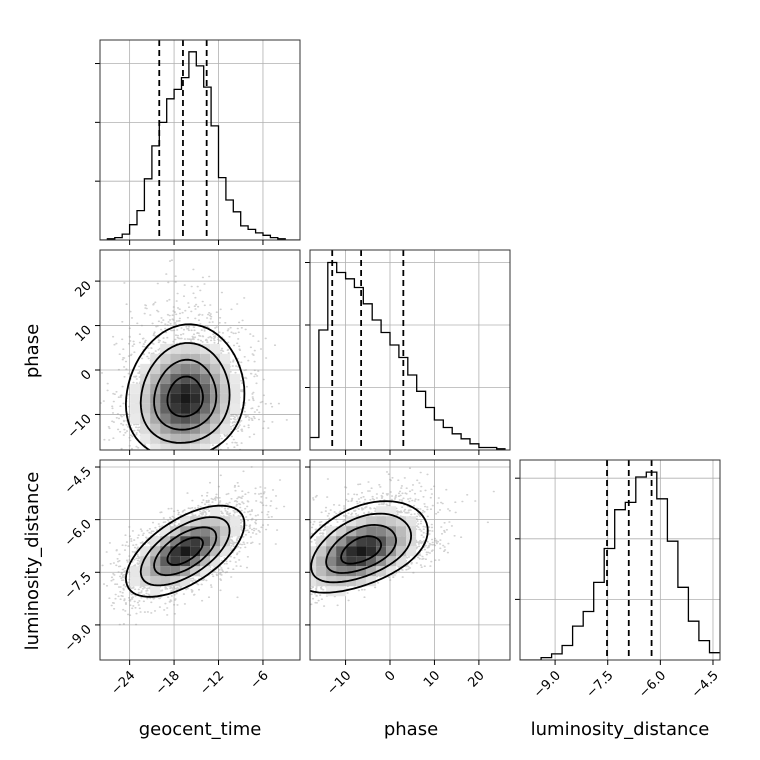 Image resolution: width=760 pixels, height=760 pixels. Describe the element at coordinates (408, 350) in the screenshot. I see `hist-panel-phase` at that location.